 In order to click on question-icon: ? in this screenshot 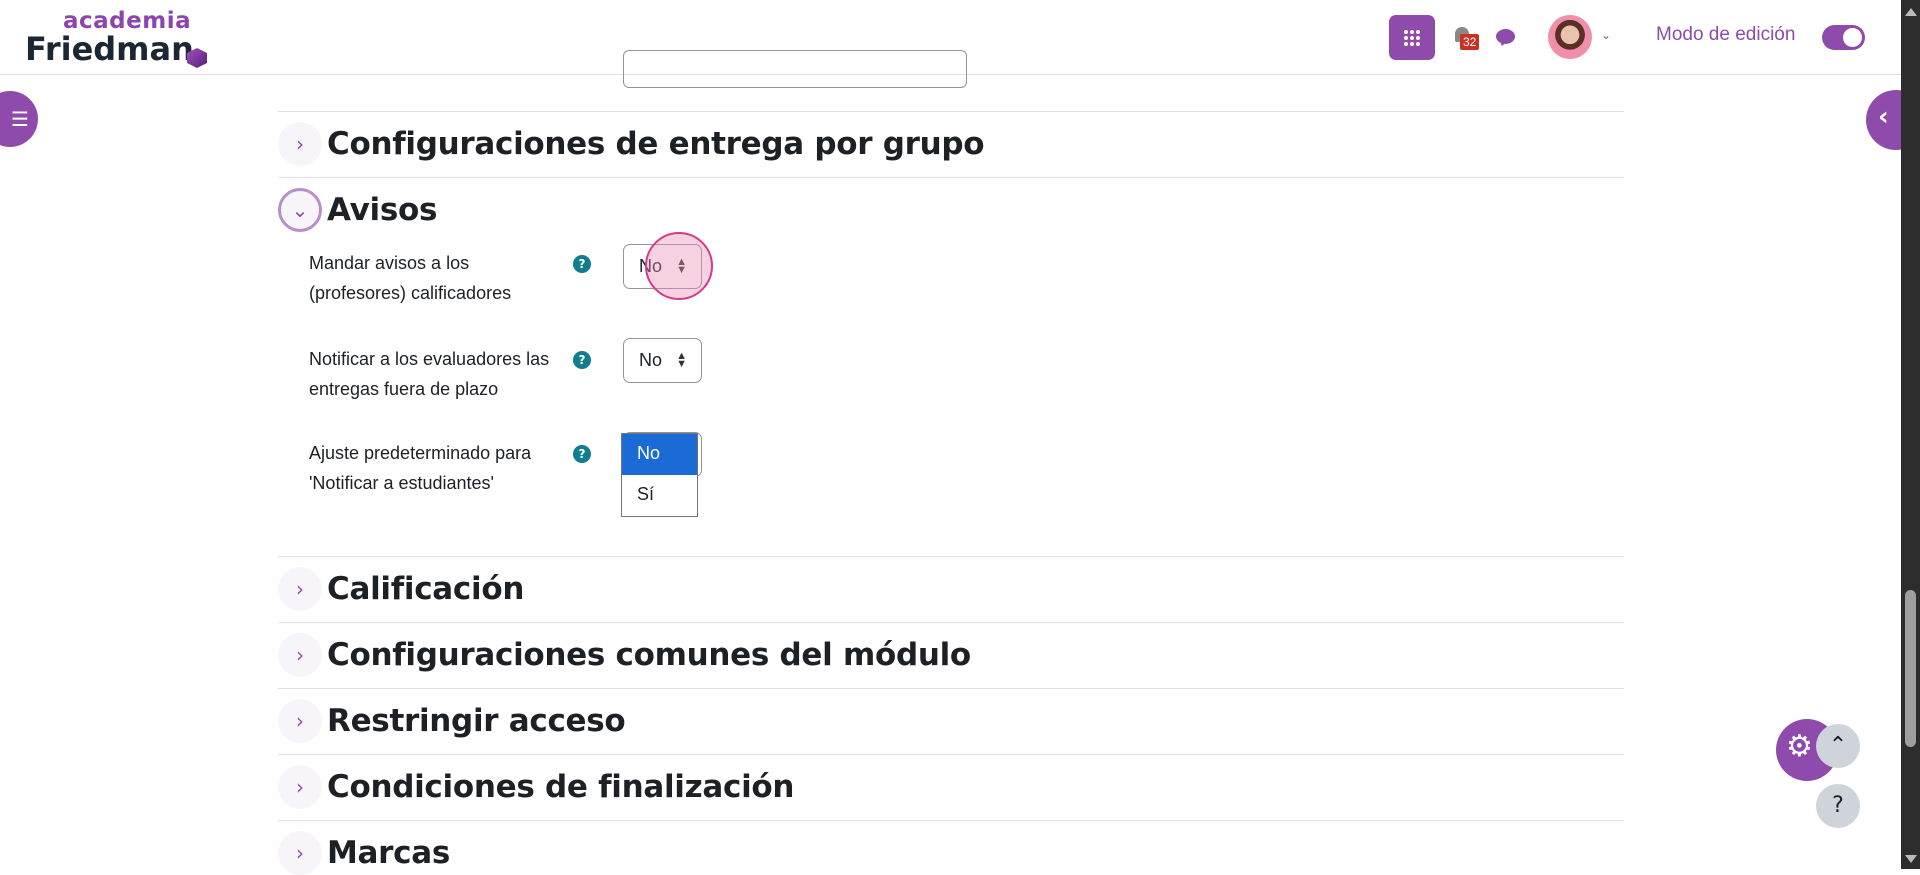, I will do `click(1838, 805)`.